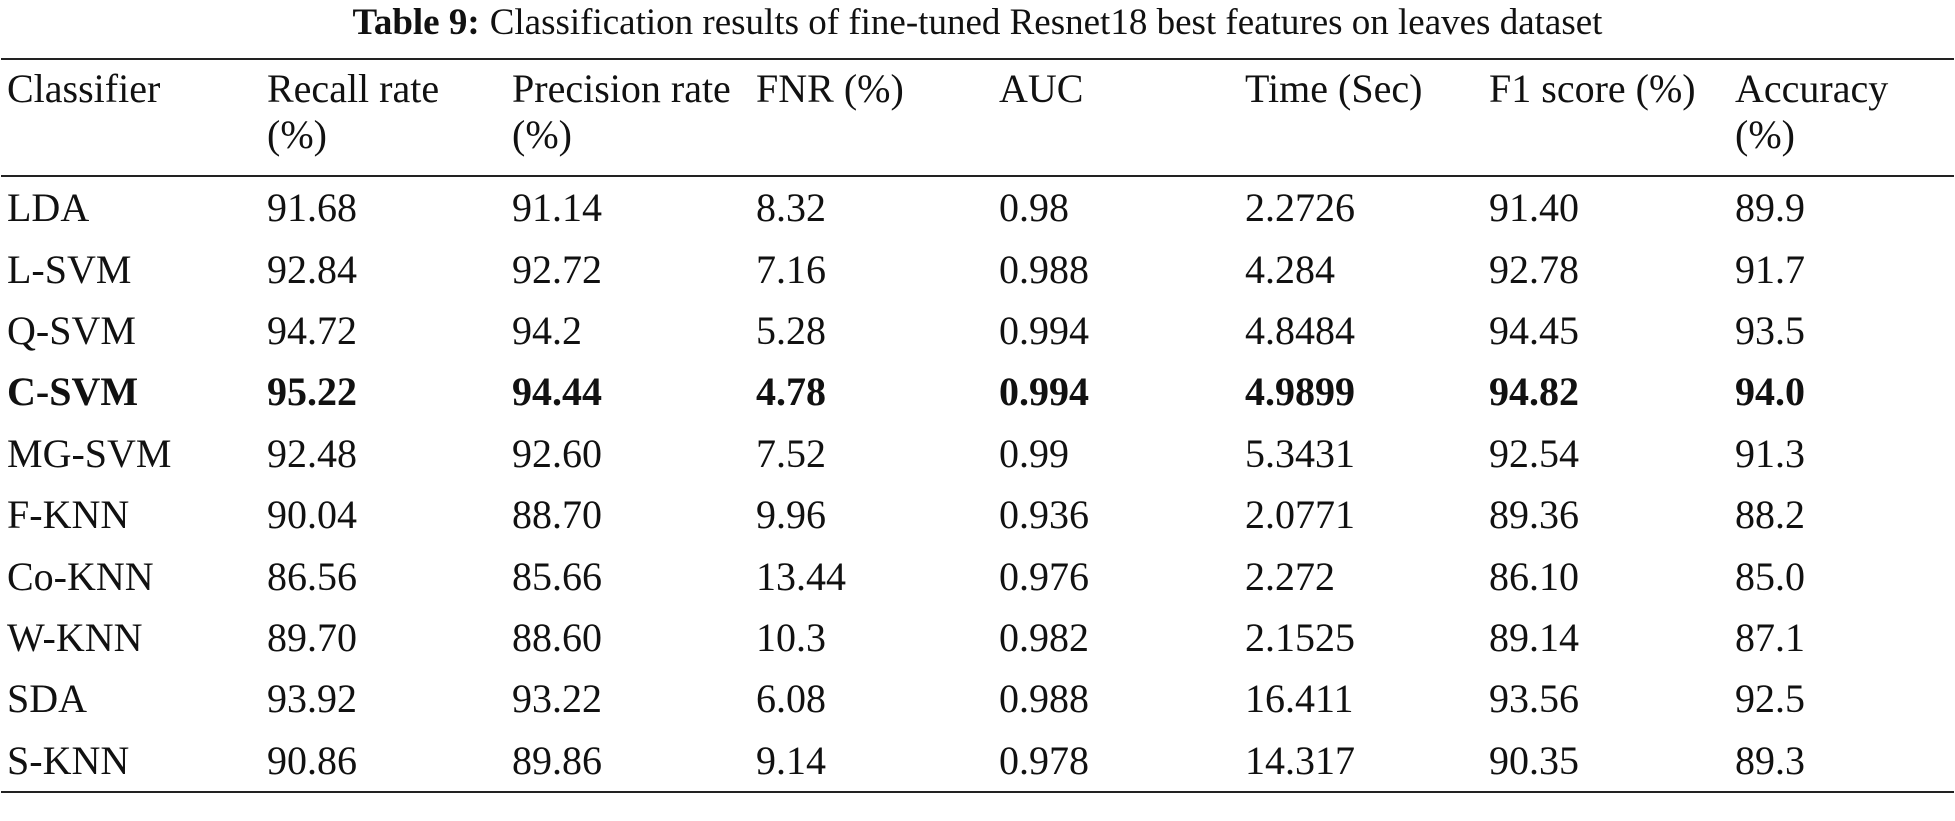 The height and width of the screenshot is (821, 1955). I want to click on header-cell: AUC, so click(1041, 88).